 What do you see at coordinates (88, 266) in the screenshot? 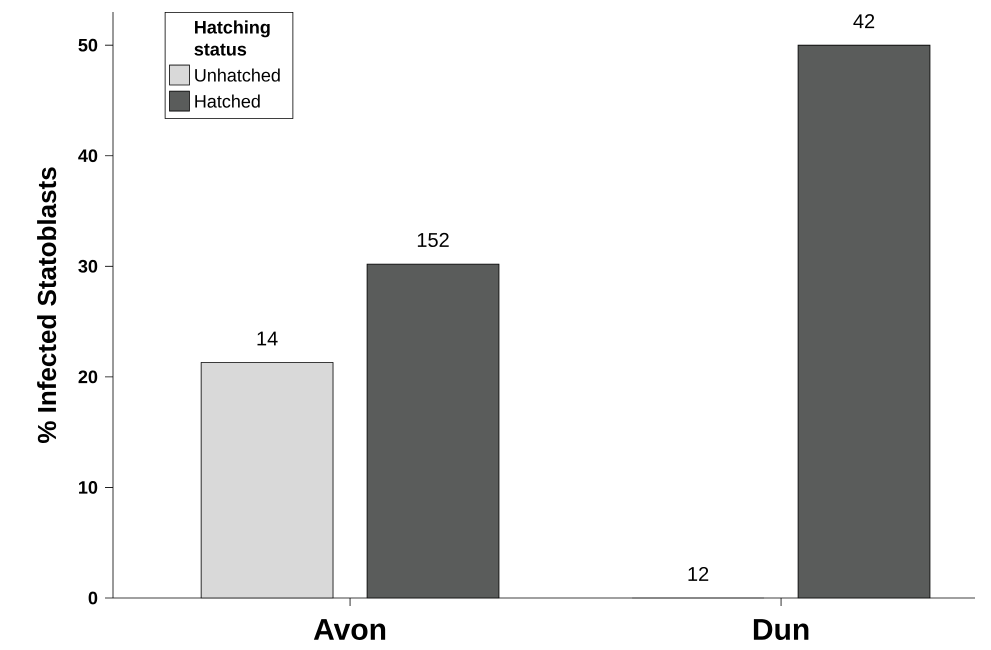
I see `y-tick-label: 30` at bounding box center [88, 266].